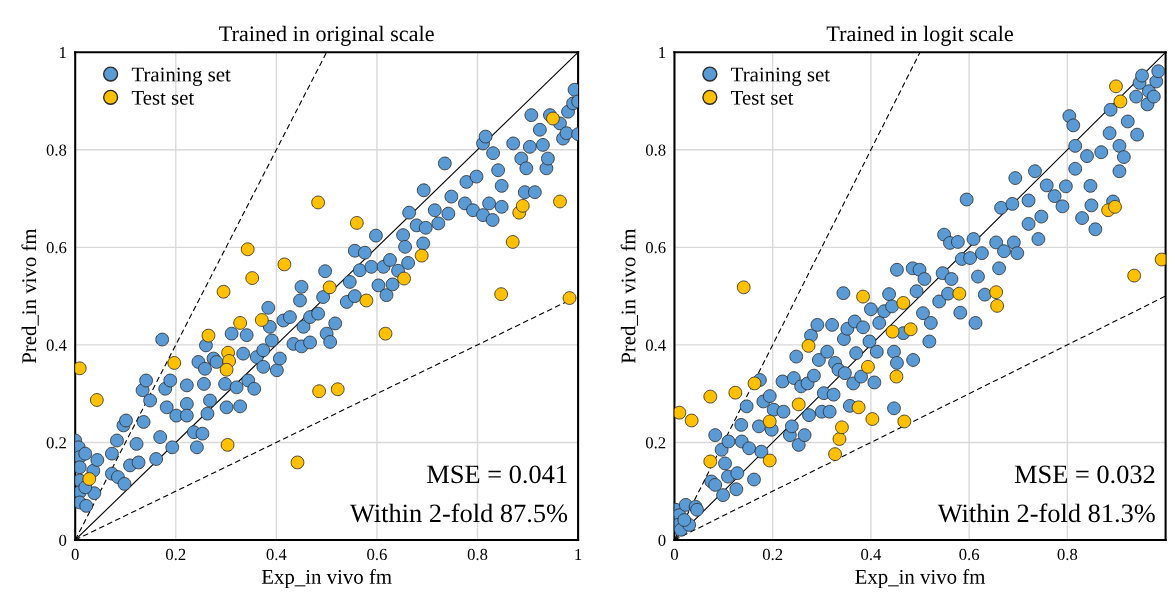 The width and height of the screenshot is (1175, 600). What do you see at coordinates (458, 513) in the screenshot?
I see `annotation: Within 2-fold 87.5%` at bounding box center [458, 513].